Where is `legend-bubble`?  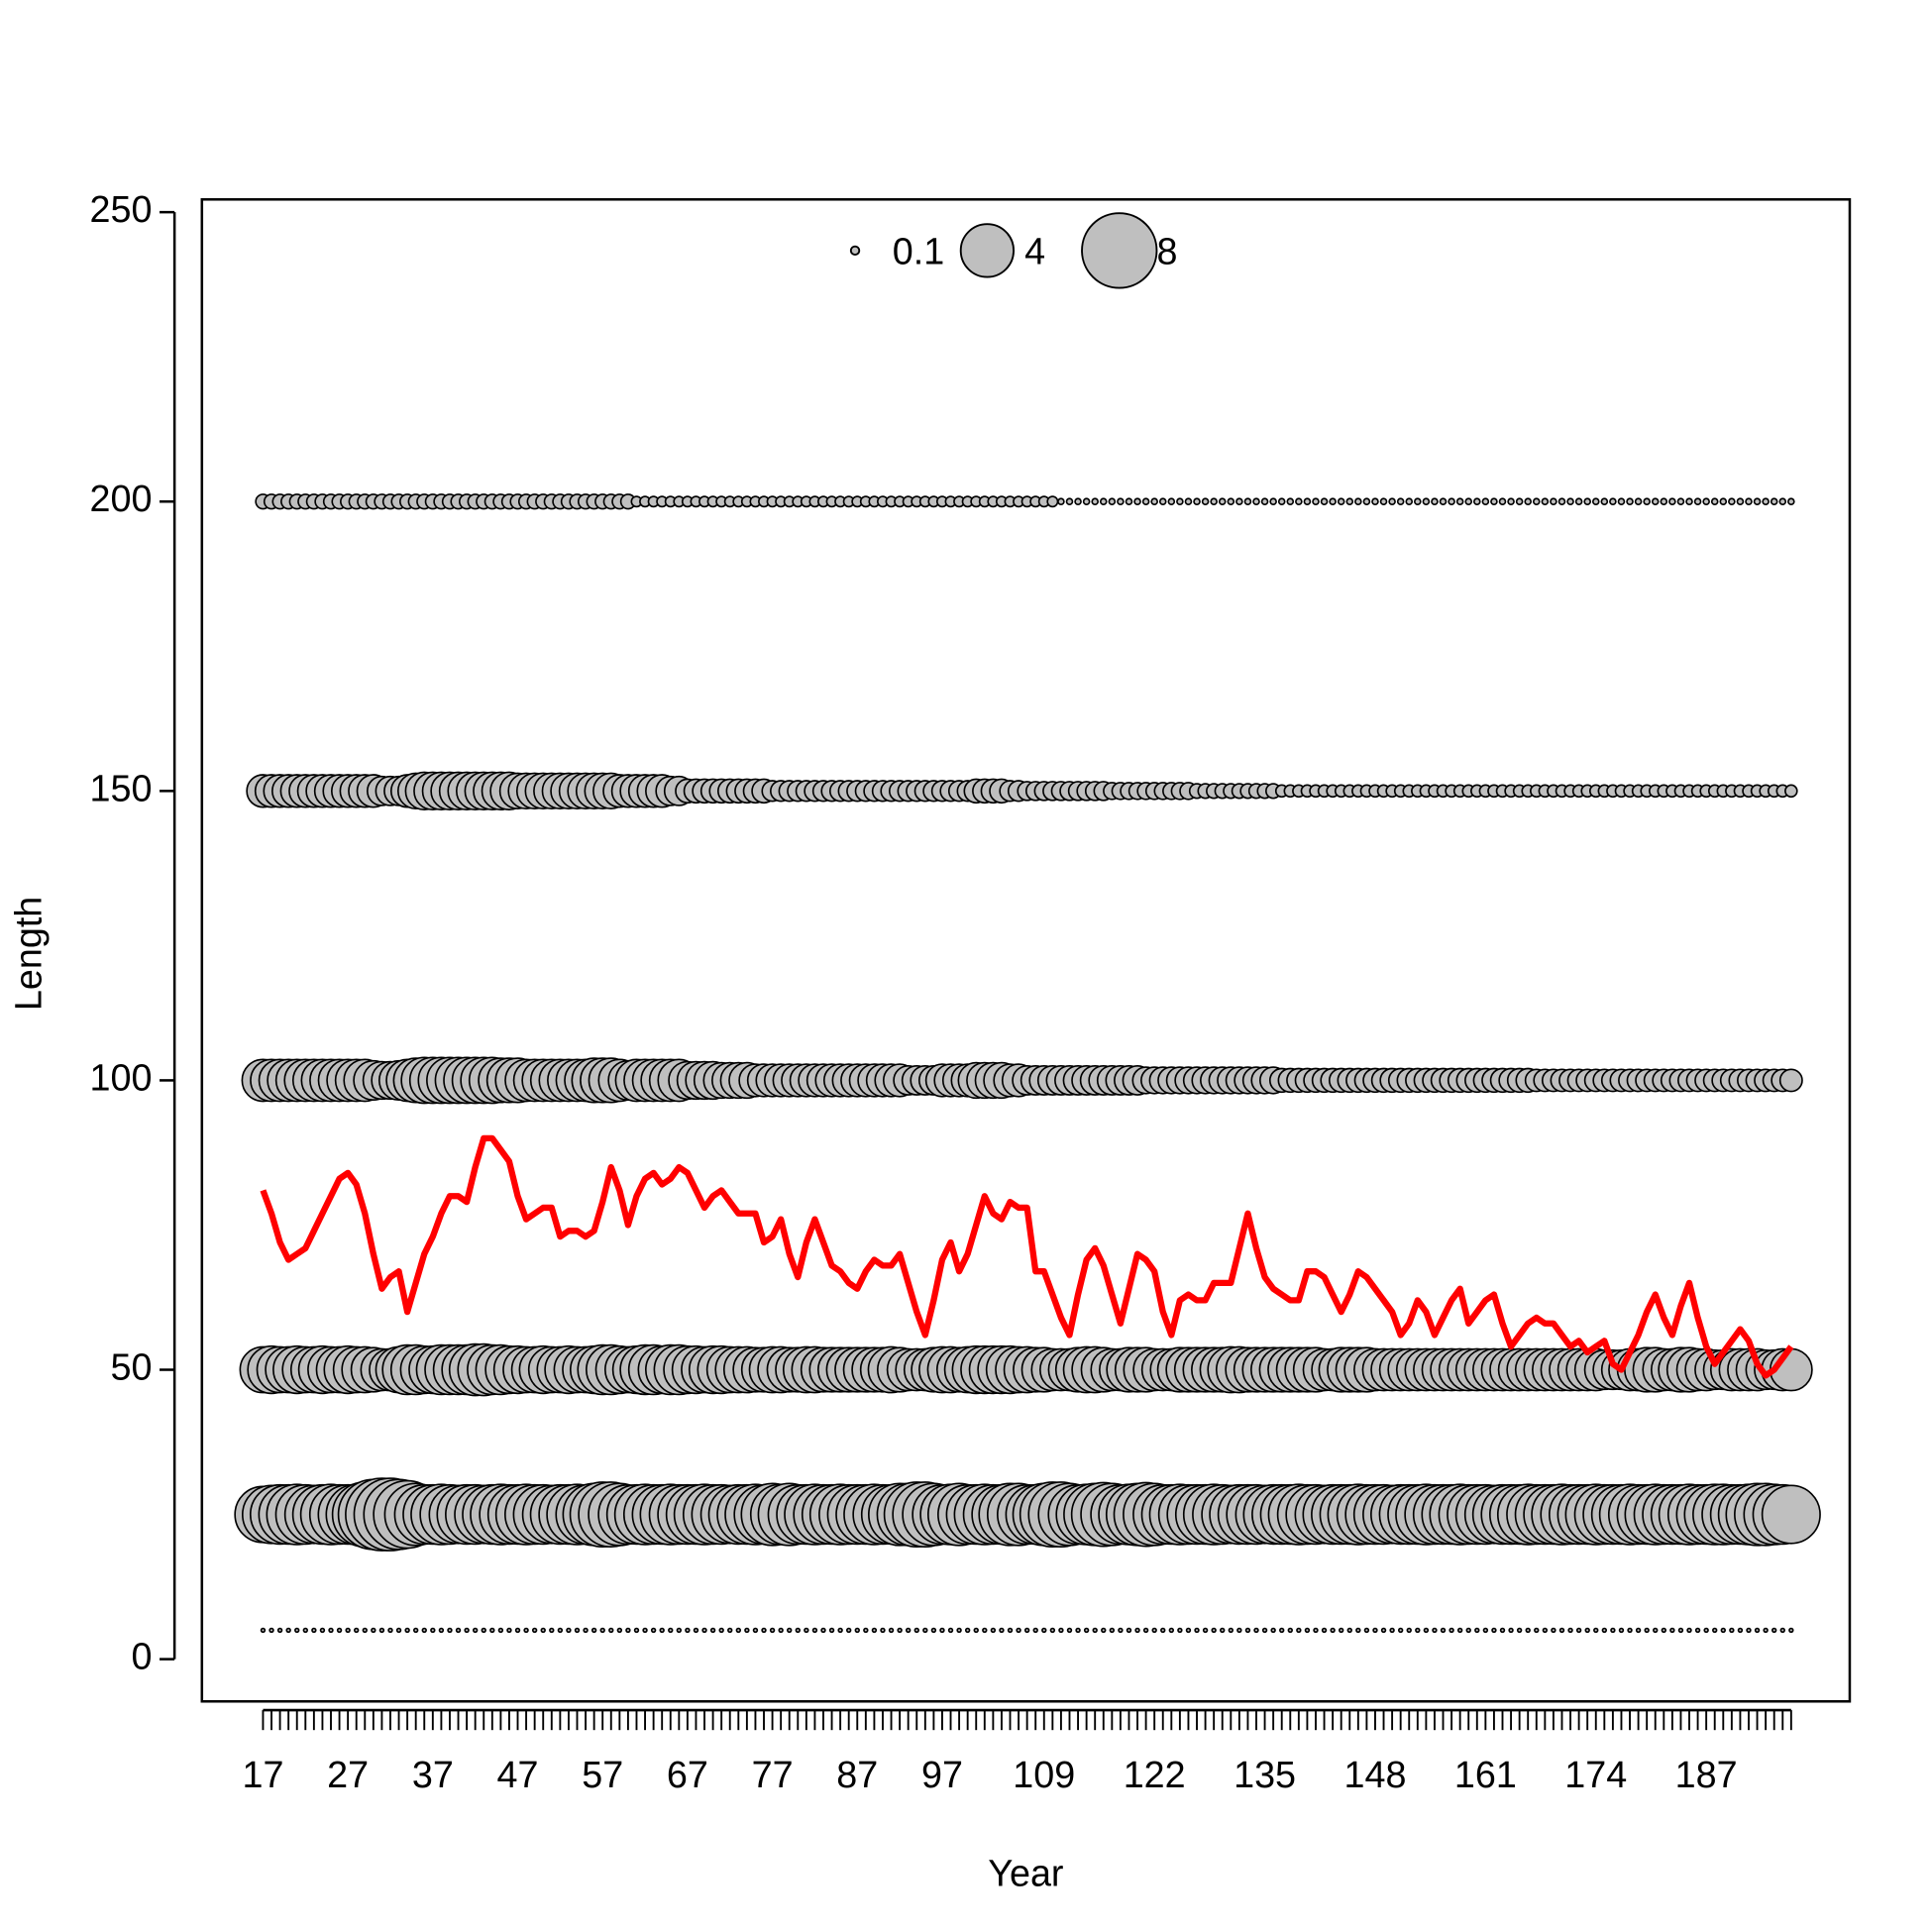 legend-bubble is located at coordinates (1120, 250).